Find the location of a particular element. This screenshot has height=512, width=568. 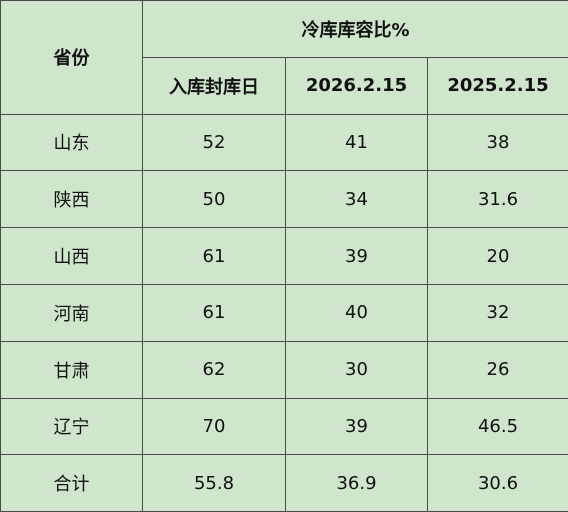

table-row: 山西 61 39 20 is located at coordinates (284, 256).